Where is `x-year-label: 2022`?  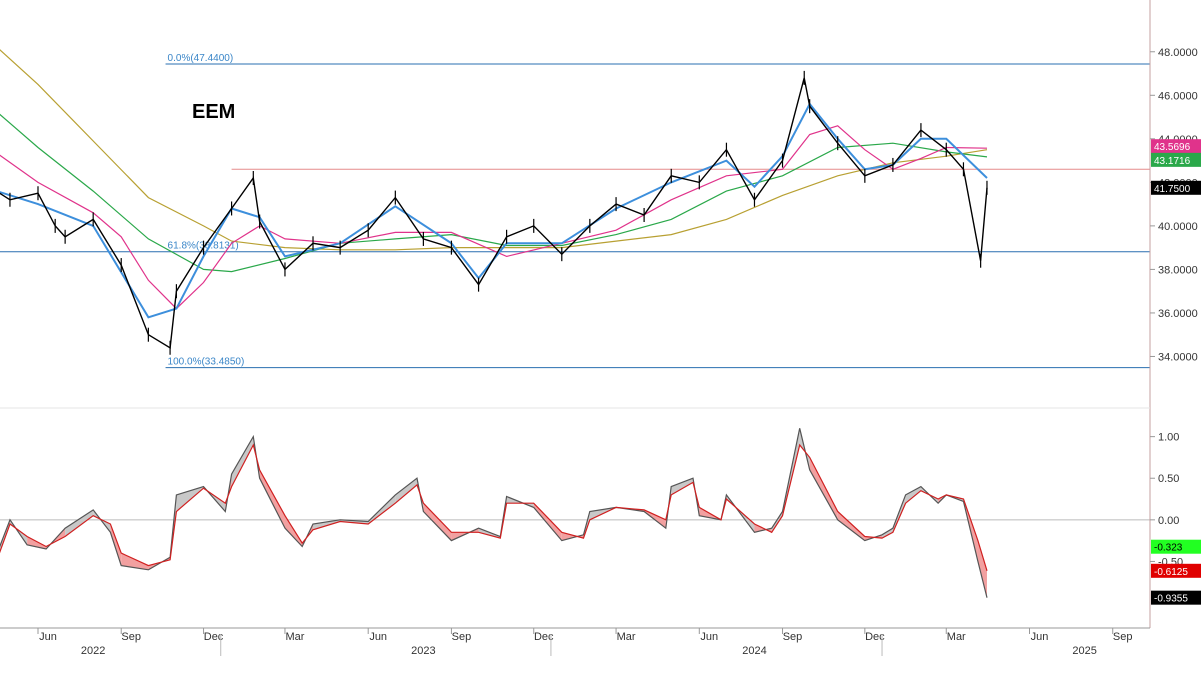 x-year-label: 2022 is located at coordinates (93, 651).